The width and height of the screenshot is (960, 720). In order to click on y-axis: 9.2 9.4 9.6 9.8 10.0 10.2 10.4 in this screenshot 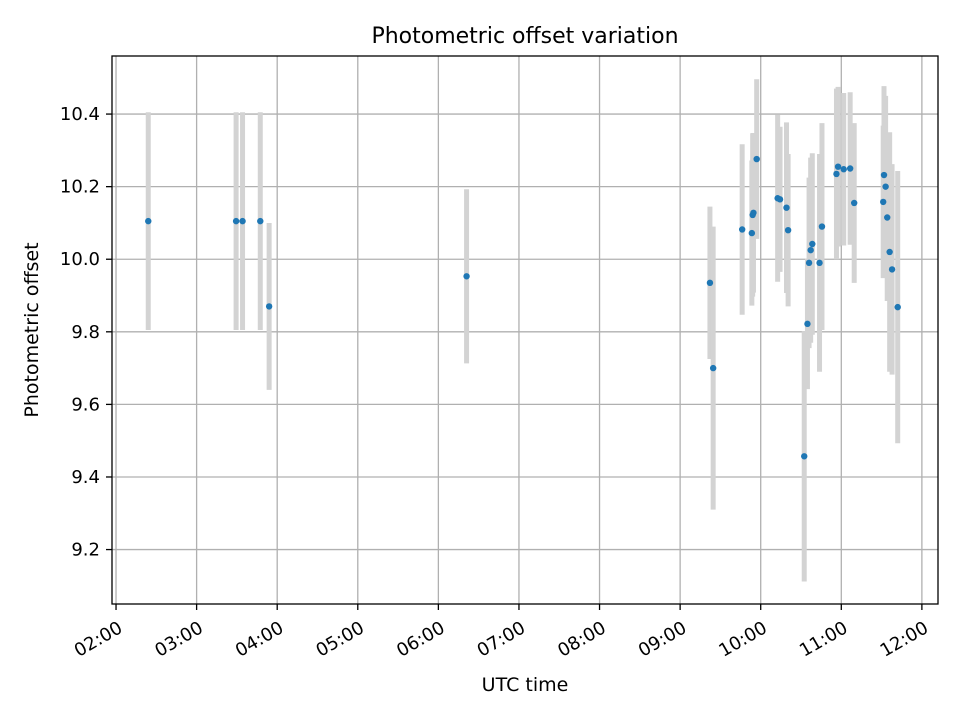, I will do `click(86, 332)`.